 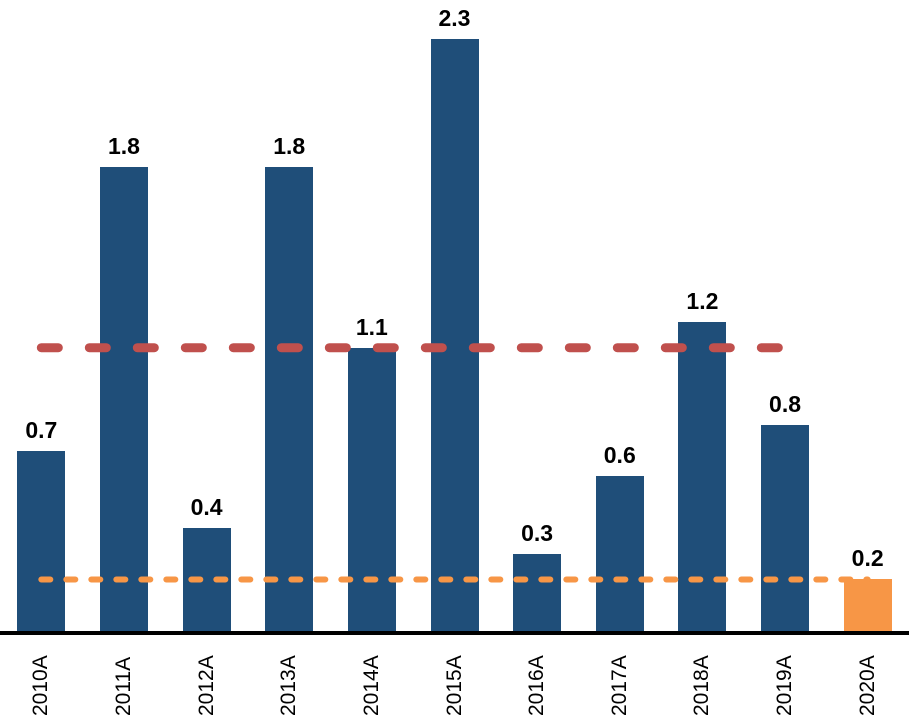 I want to click on data-label-2018A: 1.2, so click(x=702, y=300).